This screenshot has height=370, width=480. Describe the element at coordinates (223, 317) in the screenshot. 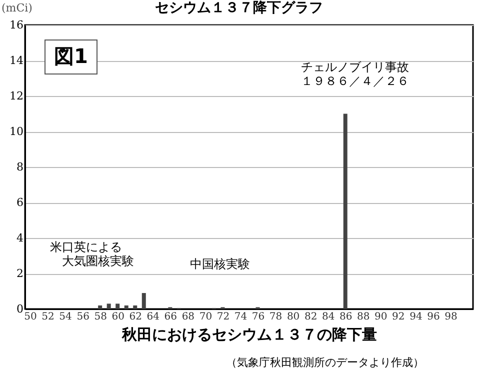

I see `x-tick-label: 72` at that location.